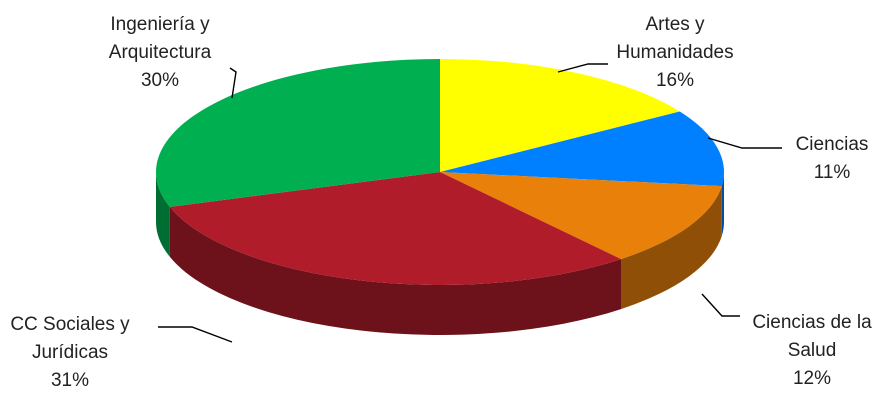 The image size is (888, 401). What do you see at coordinates (195, 334) in the screenshot?
I see `leader-line-cc-sociales-y-juridicas` at bounding box center [195, 334].